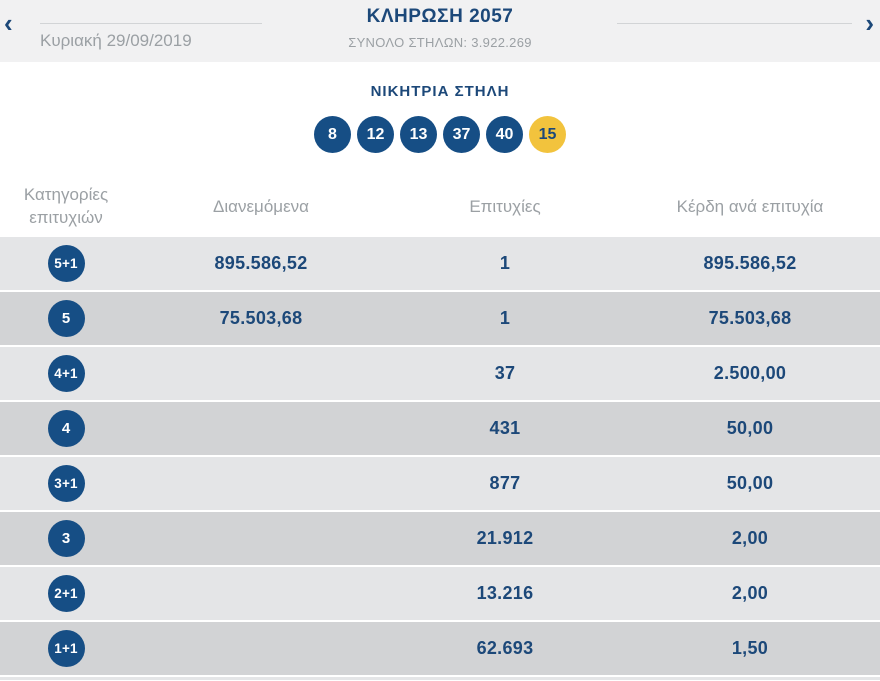  Describe the element at coordinates (440, 483) in the screenshot. I see `table-row: 3+1 877 50,00` at that location.